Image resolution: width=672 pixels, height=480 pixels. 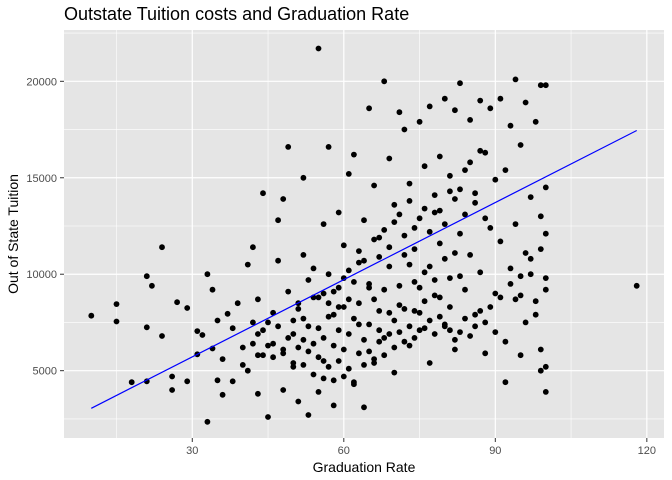 I want to click on y-tick-label: 15000, so click(x=41, y=179).